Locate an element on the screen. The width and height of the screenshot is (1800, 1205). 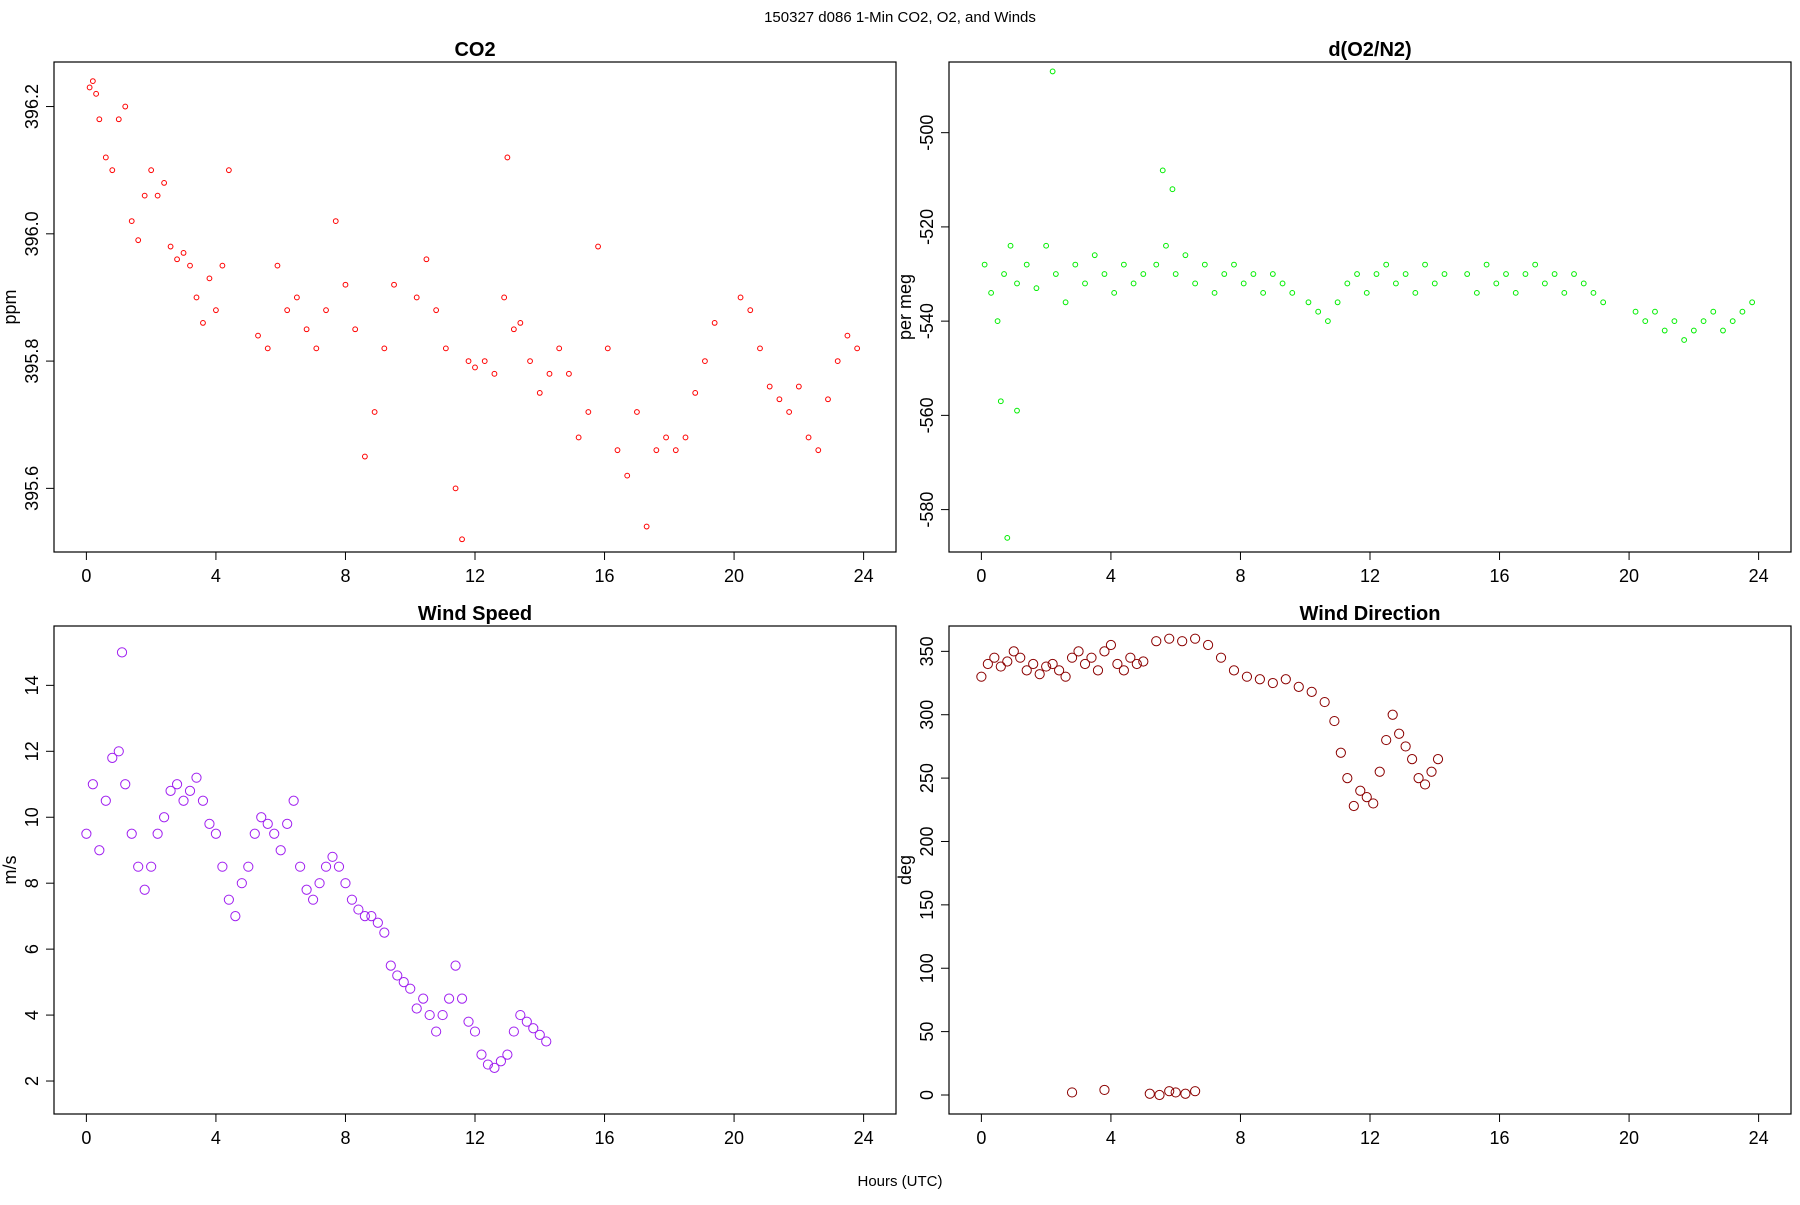
y-tick-label: 395.6 is located at coordinates (32, 488).